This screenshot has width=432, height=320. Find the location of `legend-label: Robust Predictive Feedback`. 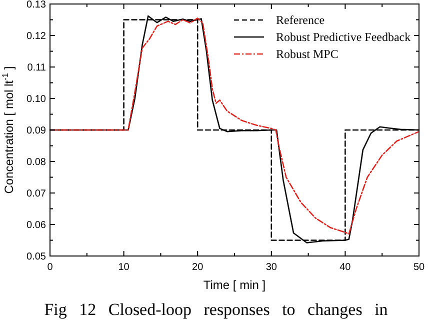

legend-label: Robust Predictive Feedback is located at coordinates (343, 37).